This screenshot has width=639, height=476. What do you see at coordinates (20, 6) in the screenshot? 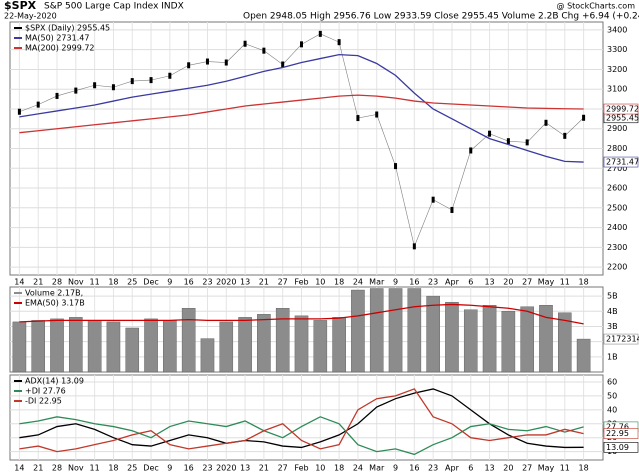
I see `chart-title: $SPX` at bounding box center [20, 6].